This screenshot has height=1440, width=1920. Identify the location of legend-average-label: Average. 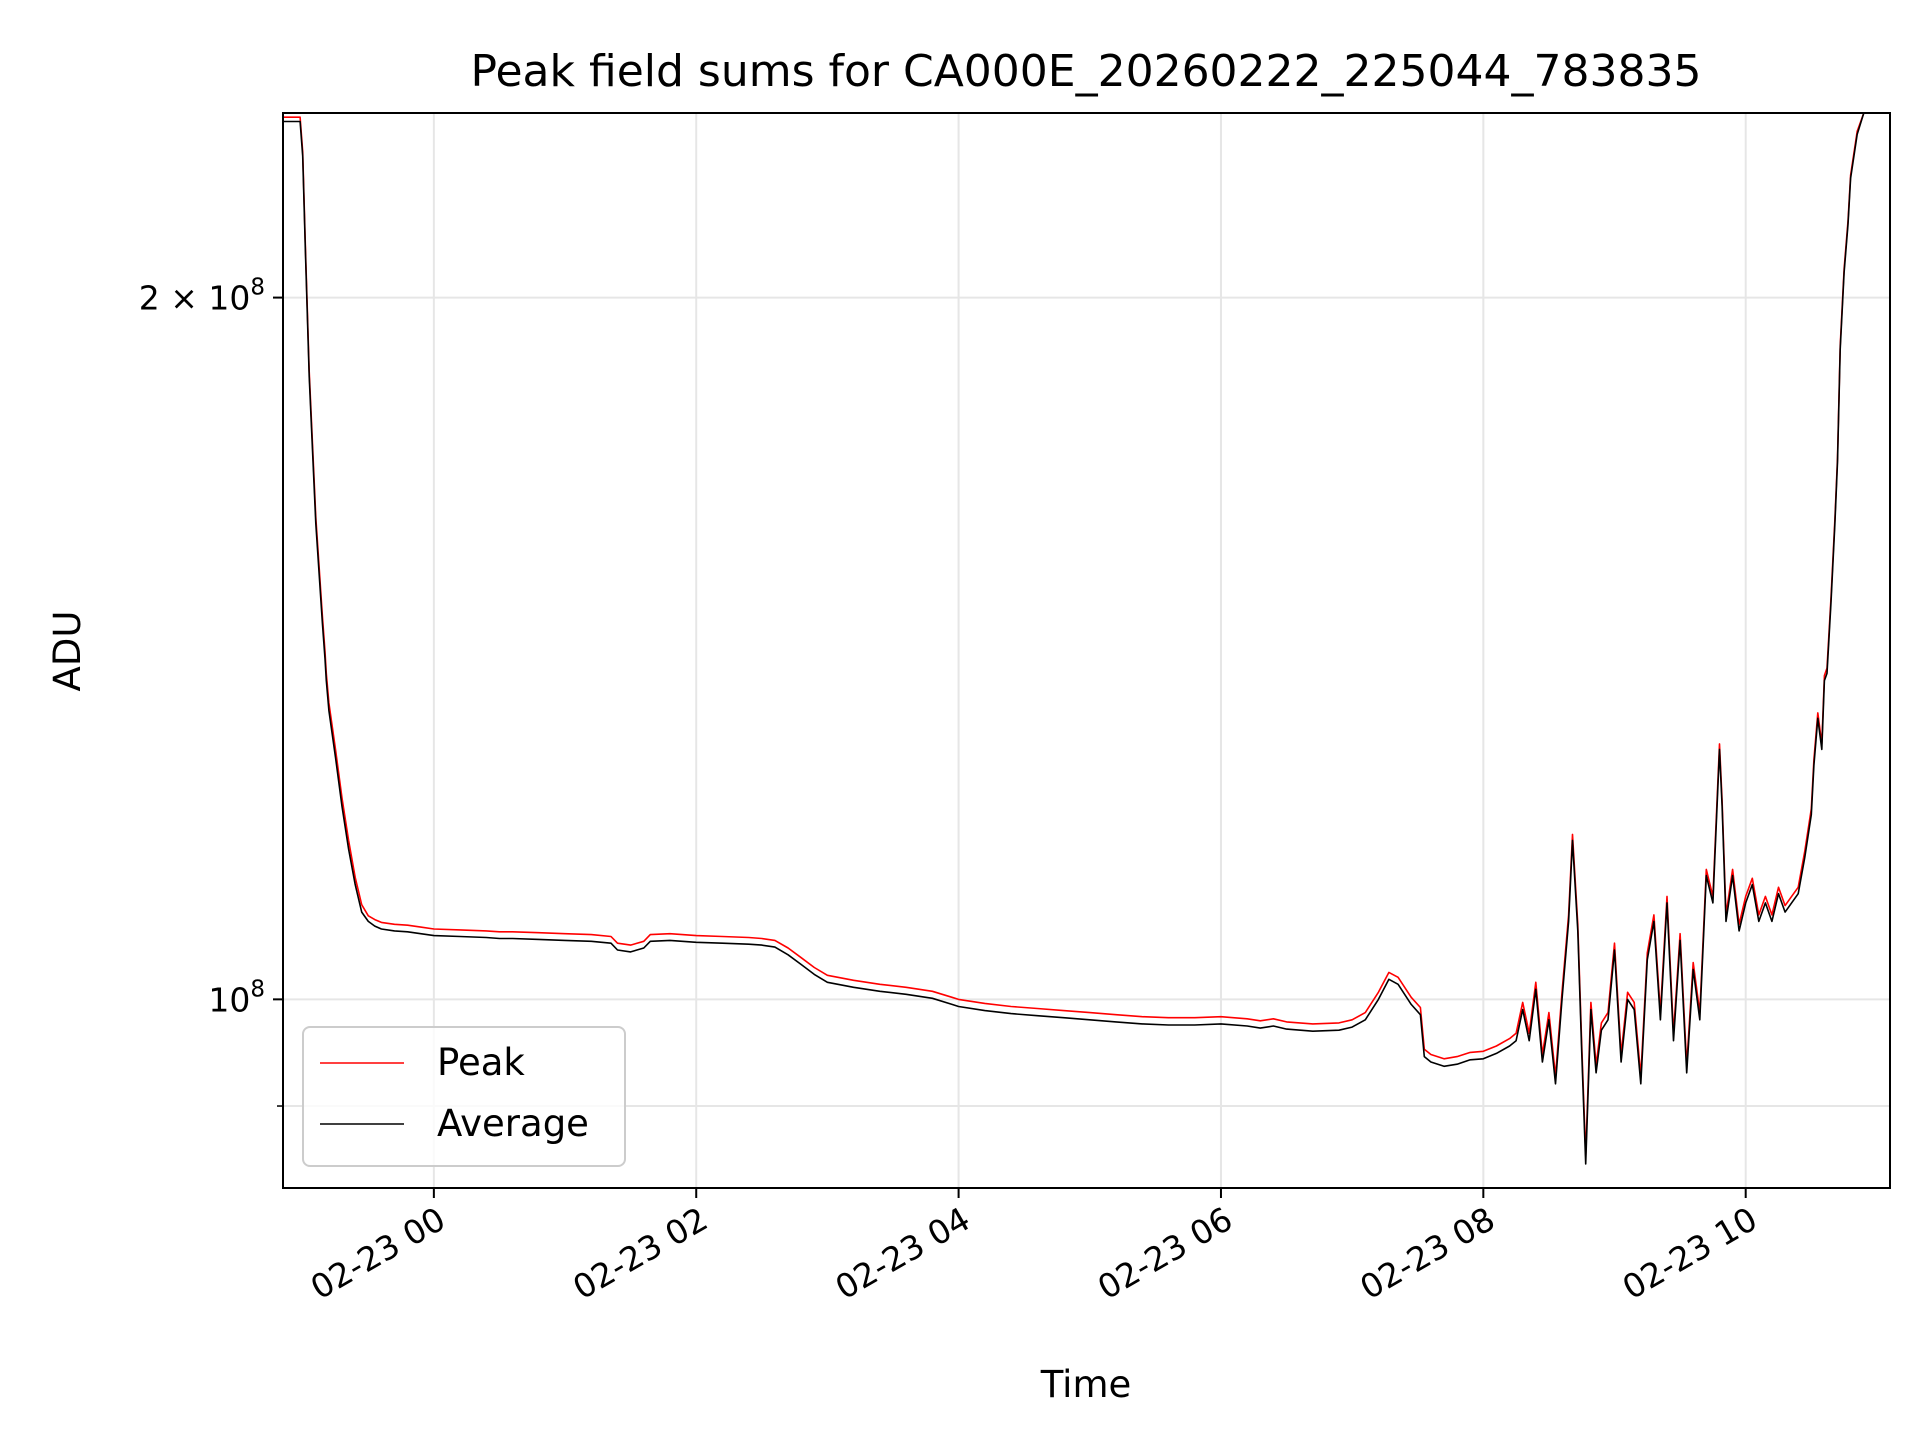
(513, 1123).